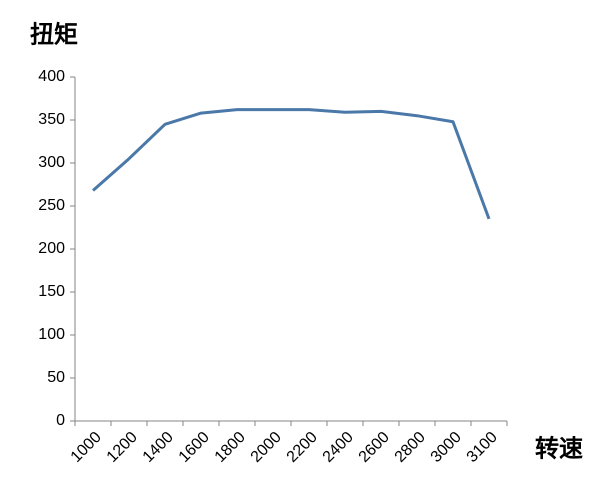 The height and width of the screenshot is (491, 600). What do you see at coordinates (51, 291) in the screenshot?
I see `y-tick-label: 150` at bounding box center [51, 291].